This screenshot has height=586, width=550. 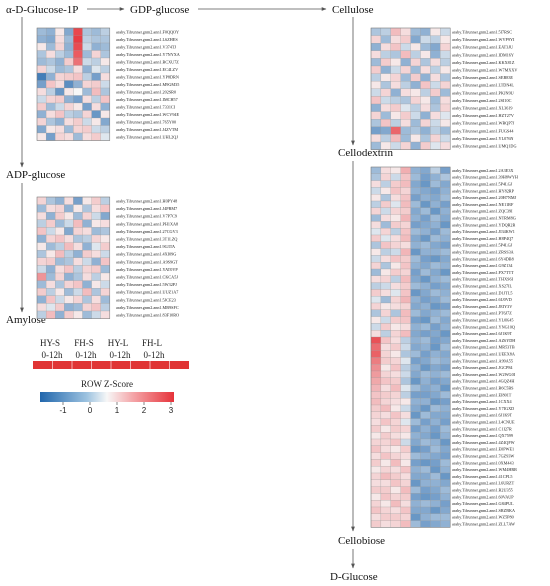 I want to click on gene-label: araby.Tifrunner.gnm2.ann1.0XM443, so click(x=483, y=462).